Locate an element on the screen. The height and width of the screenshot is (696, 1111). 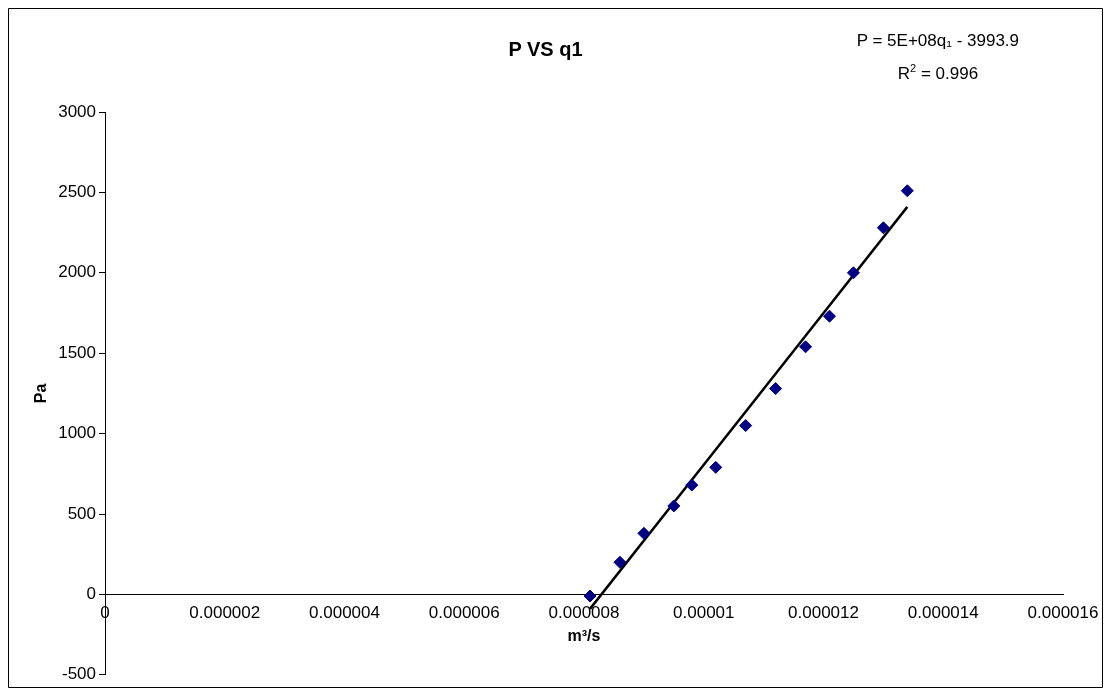
y-tick-label: 2000 is located at coordinates (77, 272).